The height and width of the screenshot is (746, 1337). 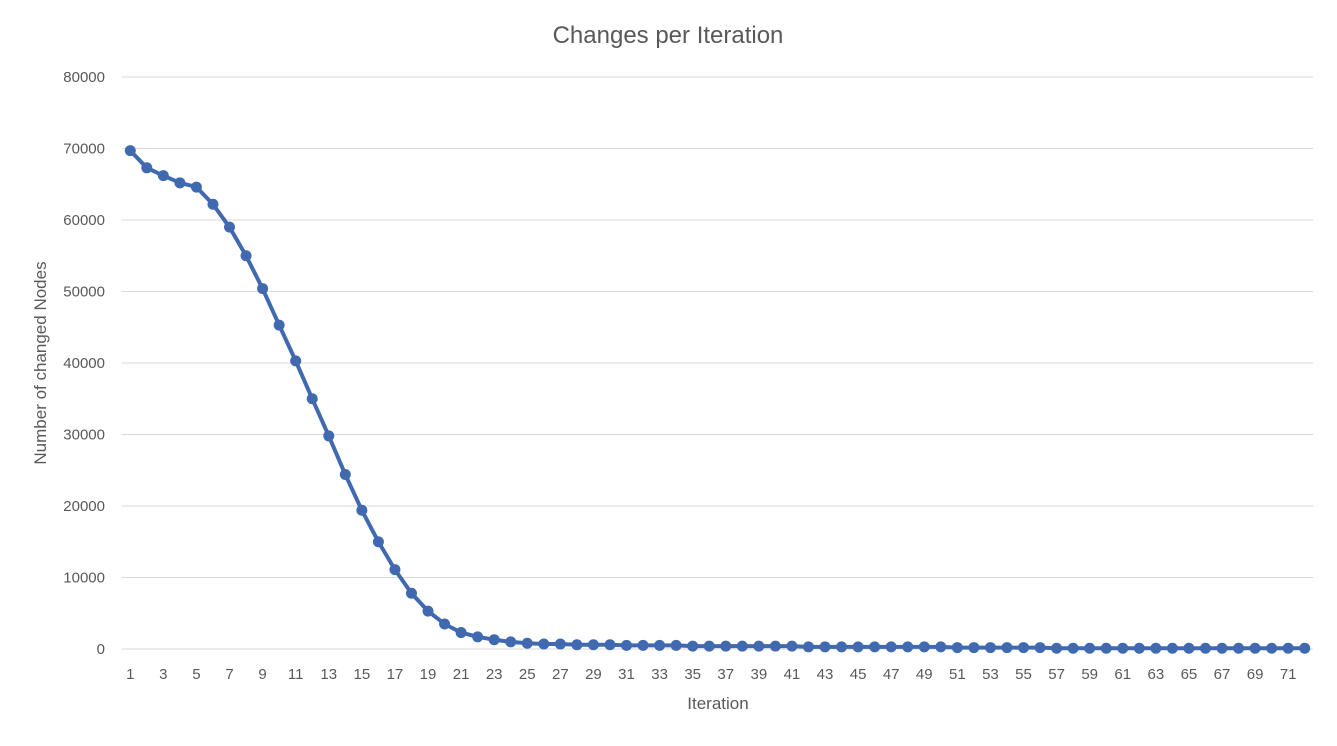 What do you see at coordinates (692, 674) in the screenshot?
I see `x-tick-label: 35` at bounding box center [692, 674].